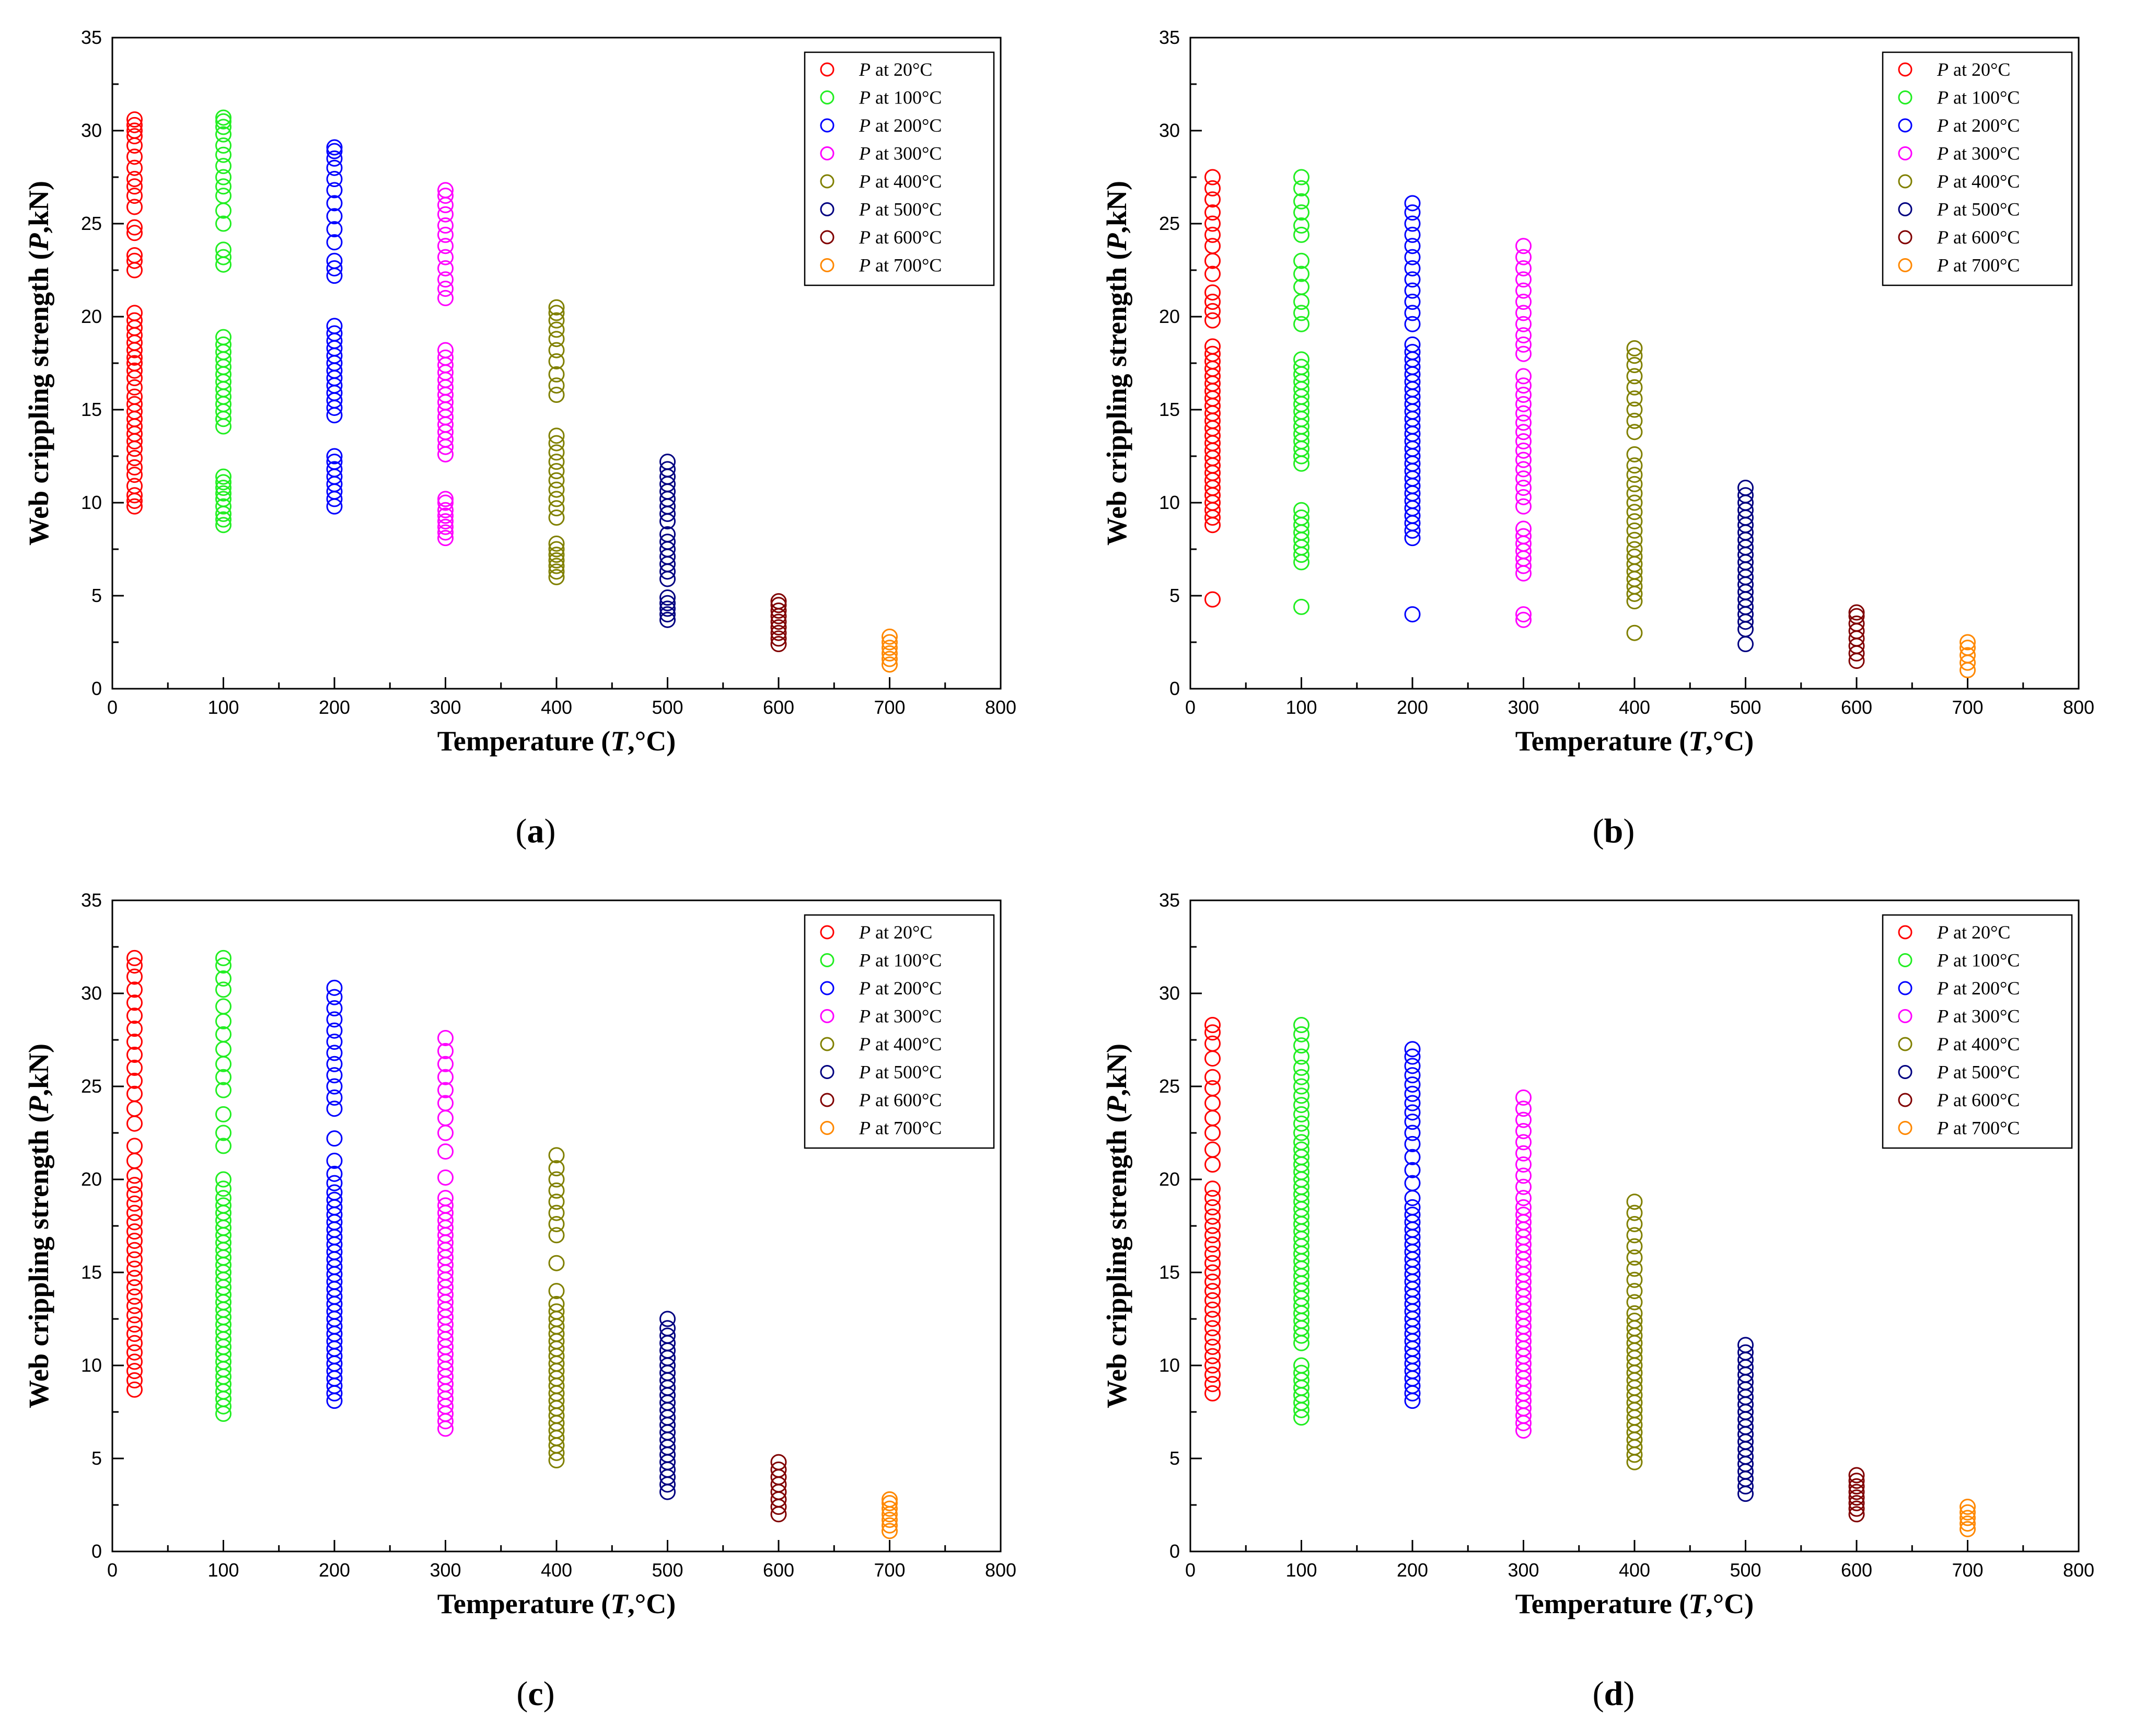 The width and height of the screenshot is (2156, 1726). What do you see at coordinates (1979, 153) in the screenshot?
I see `legend-label: P at 300°C` at bounding box center [1979, 153].